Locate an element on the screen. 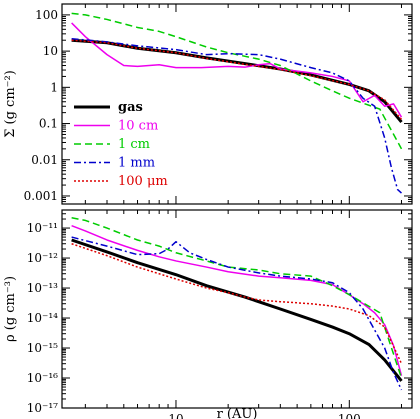 This screenshot has width=420, height=419. y-tick-label: 10⁻¹⁶ is located at coordinates (42, 378).